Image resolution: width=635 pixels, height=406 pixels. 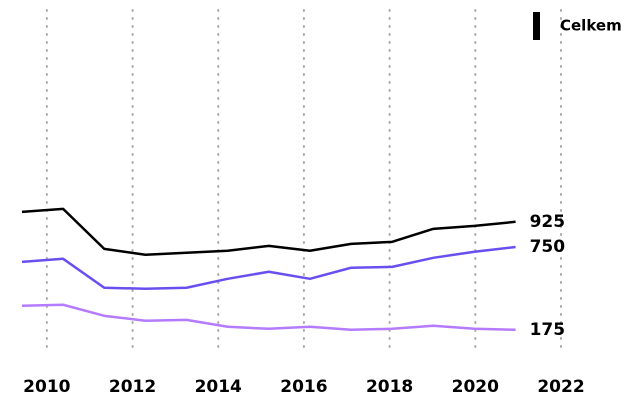 I want to click on legend-swatch, so click(x=536, y=26).